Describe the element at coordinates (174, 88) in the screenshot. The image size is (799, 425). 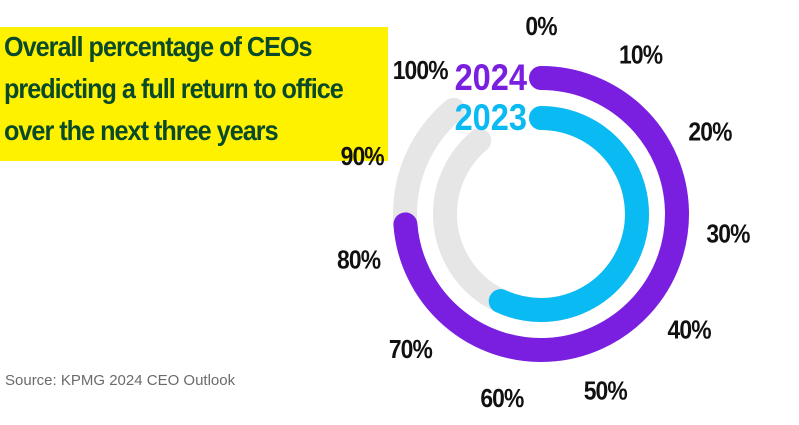
I see `chart-title-line-2: predicting a full return to office` at that location.